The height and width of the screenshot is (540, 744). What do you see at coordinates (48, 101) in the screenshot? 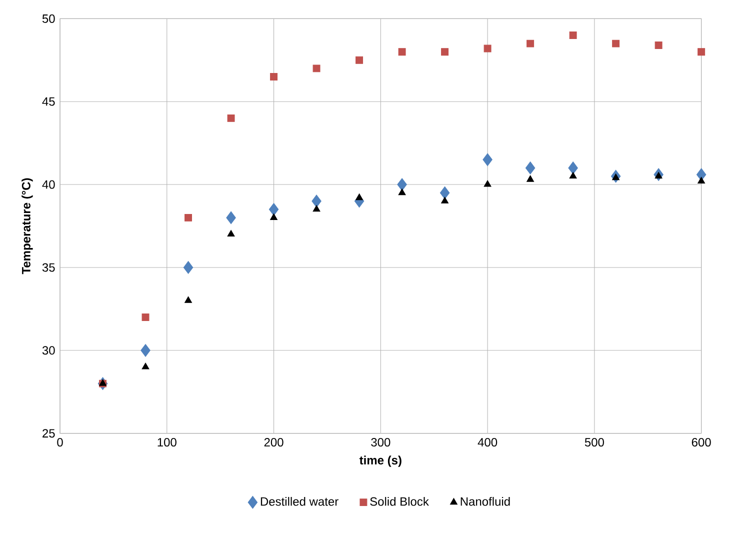
I see `y-tick-label: 45` at bounding box center [48, 101].